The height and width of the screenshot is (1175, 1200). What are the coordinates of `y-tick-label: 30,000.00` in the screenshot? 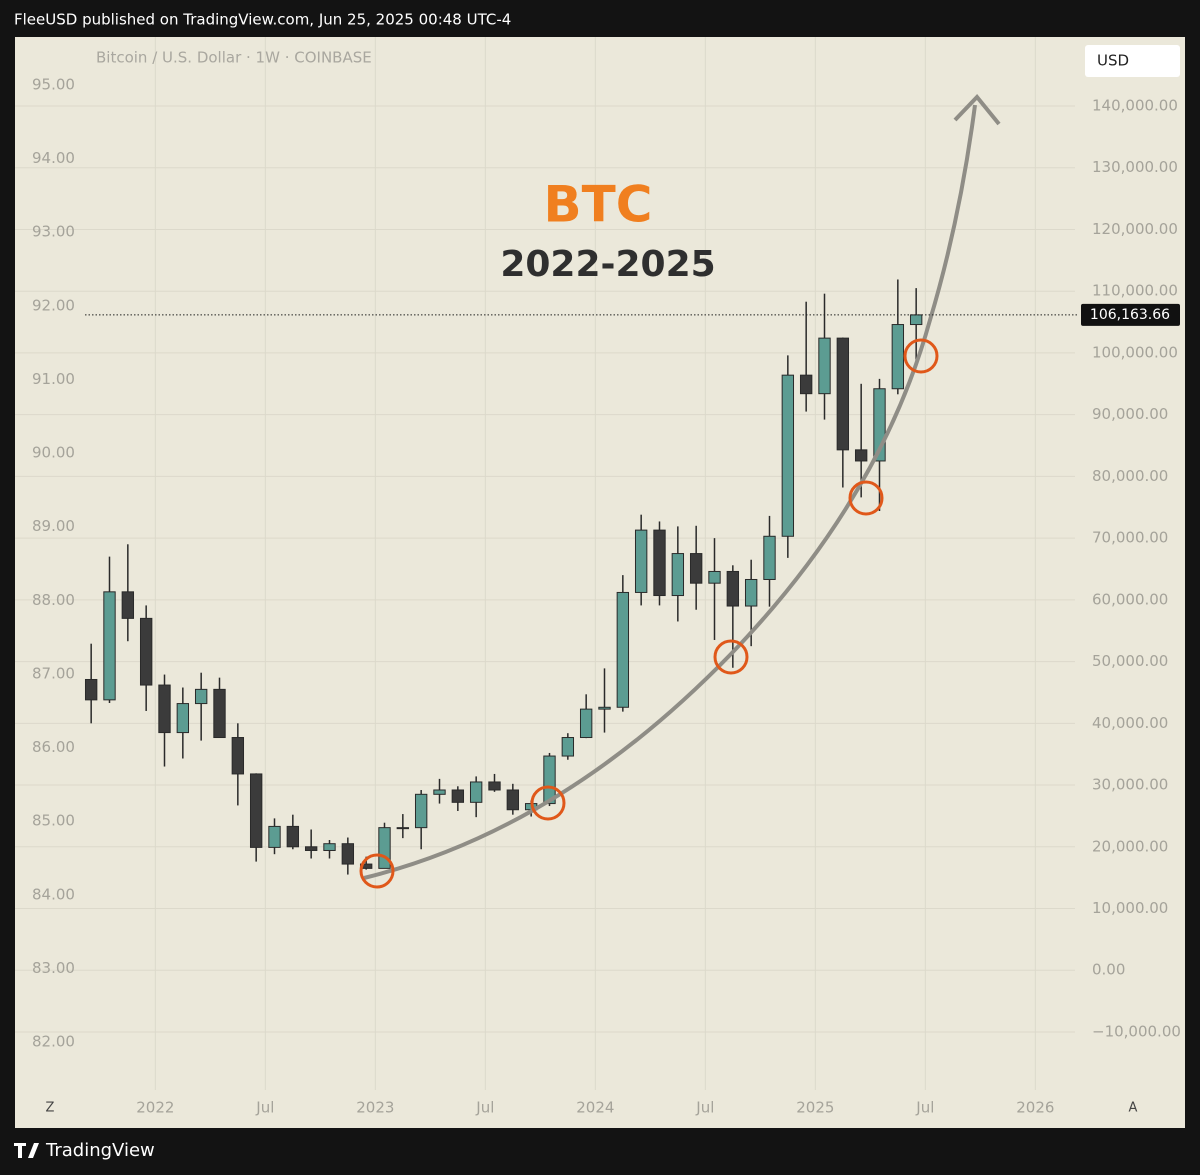 It's located at (1130, 785).